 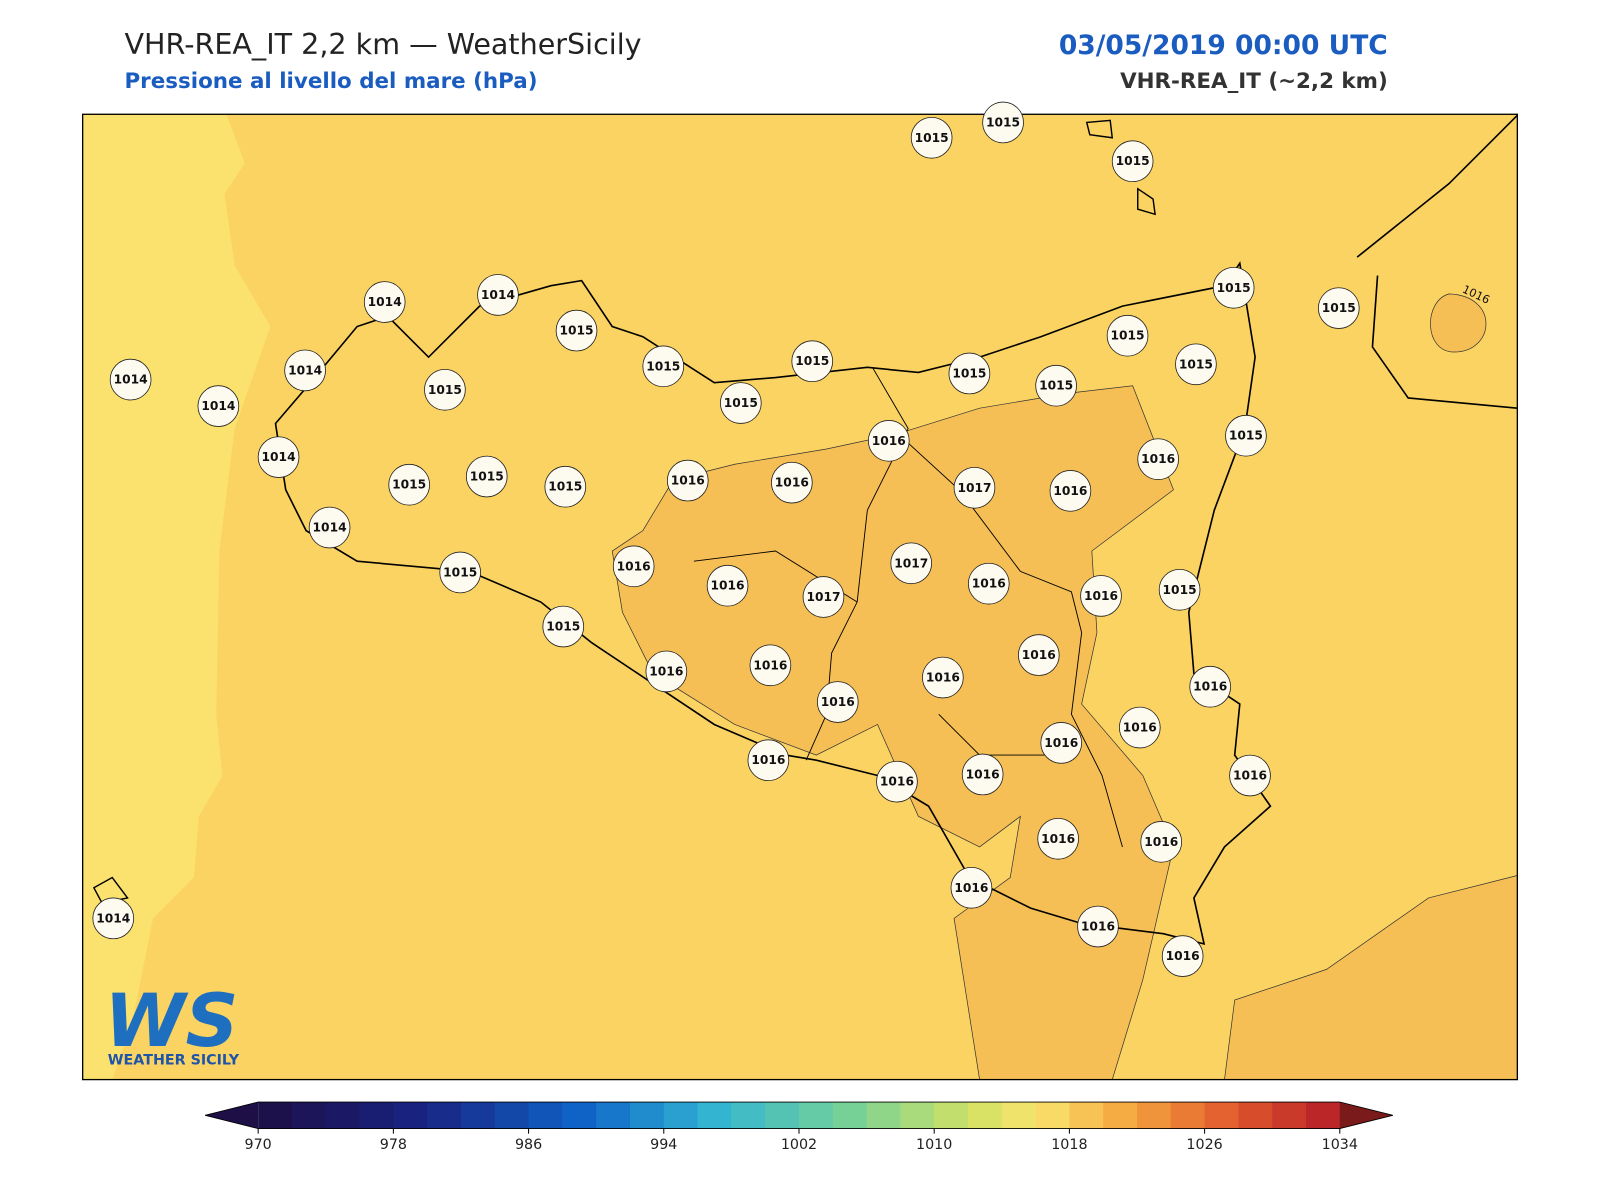 What do you see at coordinates (393, 1145) in the screenshot?
I see `colorbar-tick-label: 978` at bounding box center [393, 1145].